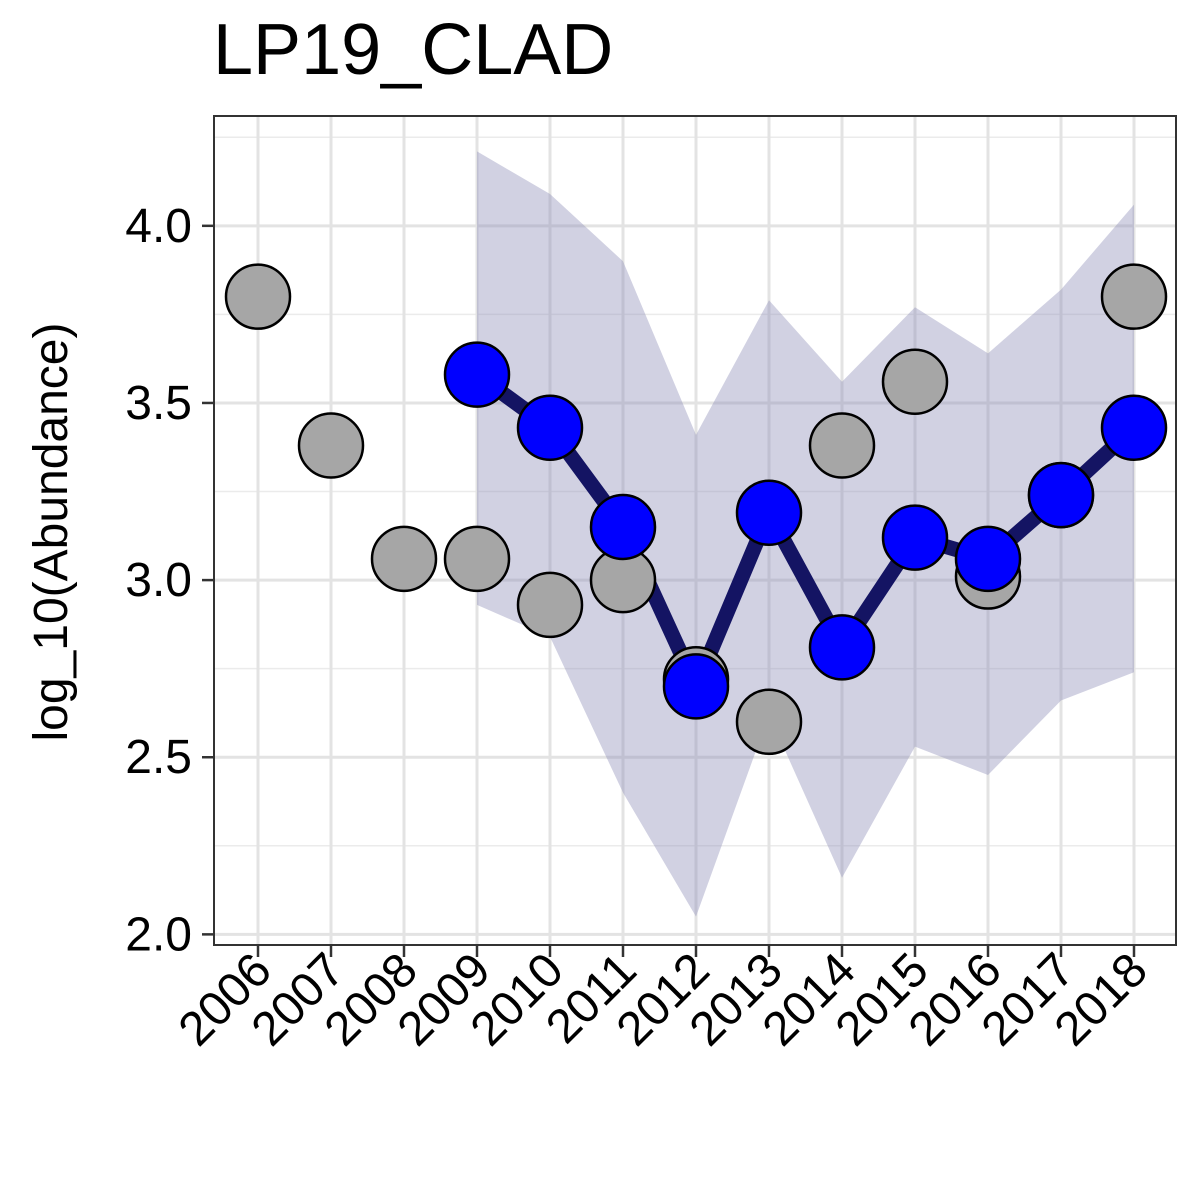  Describe the element at coordinates (51, 532) in the screenshot. I see `y-axis-label: log_10(Abundance)` at that location.